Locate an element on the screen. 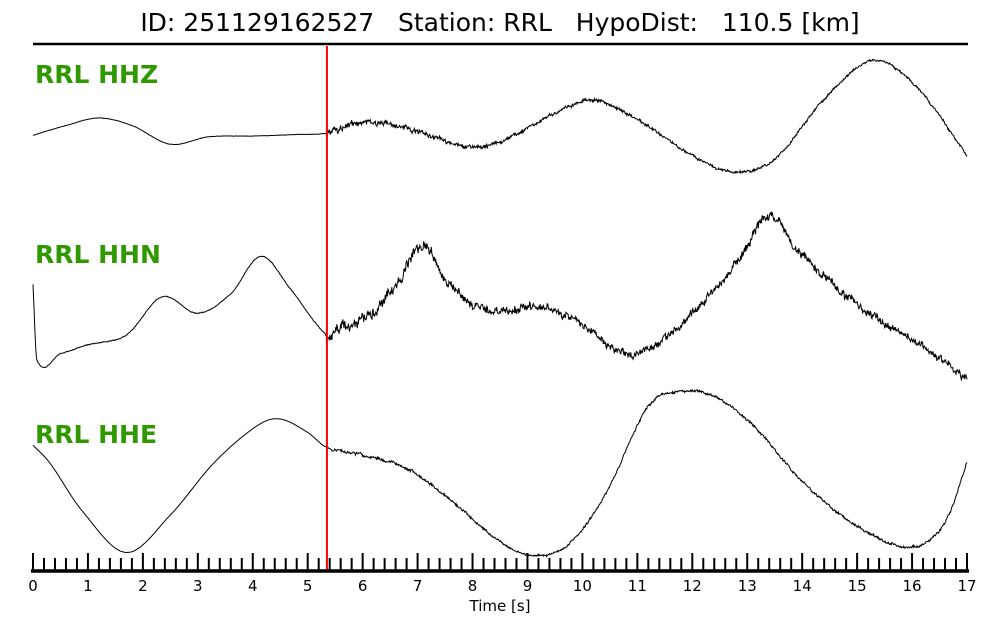  x-tick-label: 7 is located at coordinates (418, 586).